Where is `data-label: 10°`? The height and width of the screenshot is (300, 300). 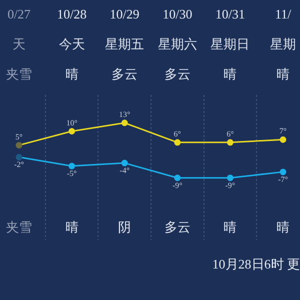
data-label: 10° is located at coordinates (72, 123).